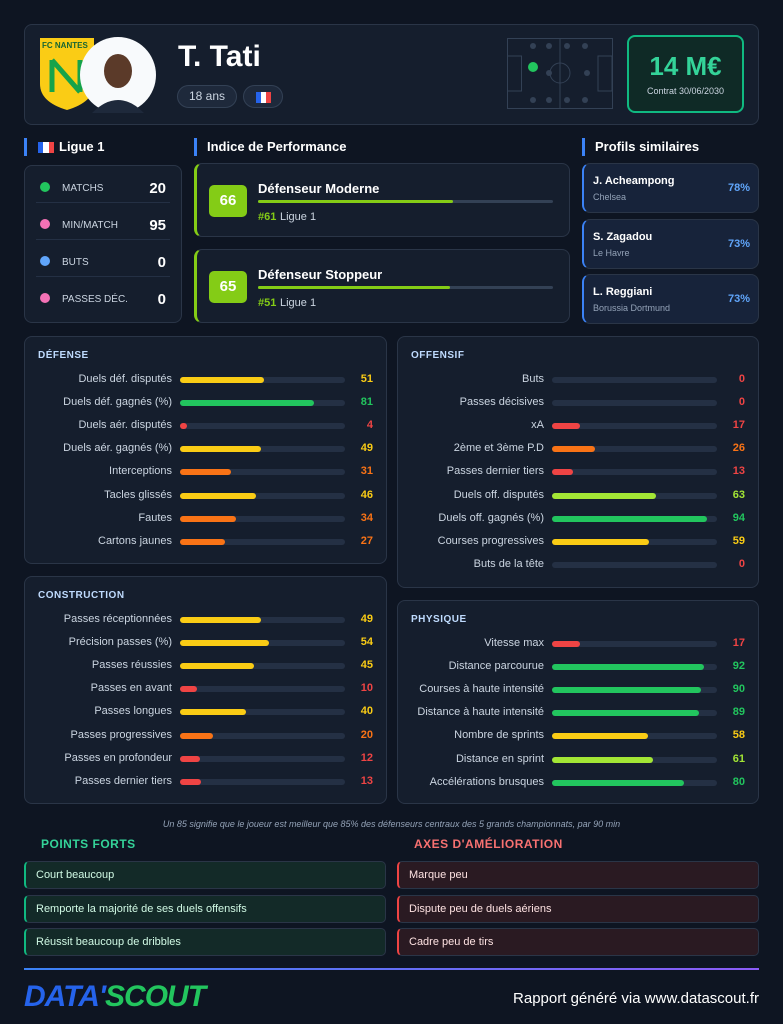 This screenshot has height=1024, width=783. What do you see at coordinates (118, 75) in the screenshot?
I see `player-photo` at bounding box center [118, 75].